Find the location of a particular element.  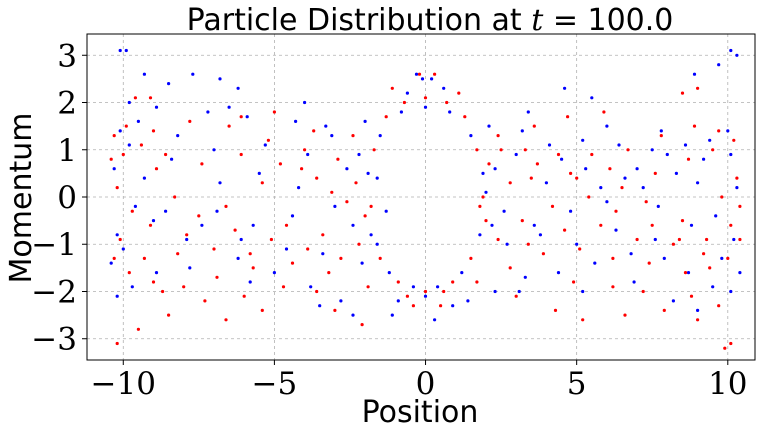

y-tick-label: −3 is located at coordinates (54, 340).